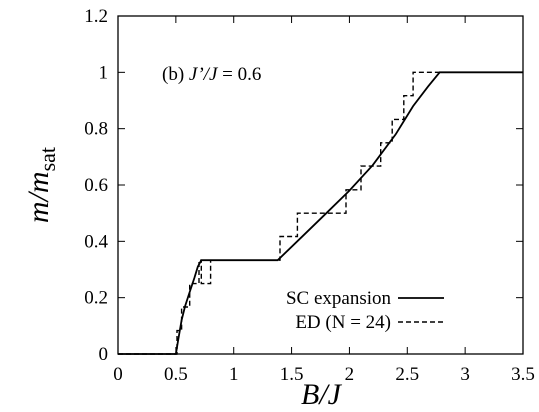  I want to click on legend: SC expansion ED (N = 24), so click(365, 310).